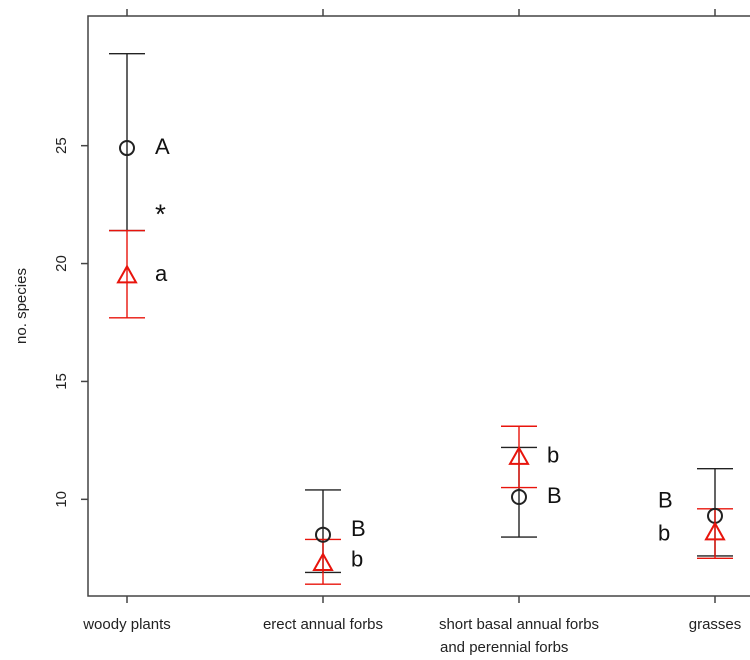 This screenshot has height=660, width=750. I want to click on y-tick-label: 10, so click(61, 499).